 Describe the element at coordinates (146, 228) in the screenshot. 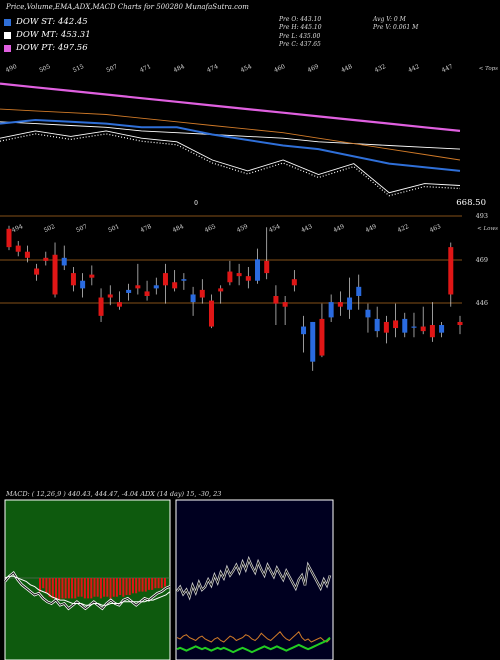

I see `candle-x-tick: 478` at that location.